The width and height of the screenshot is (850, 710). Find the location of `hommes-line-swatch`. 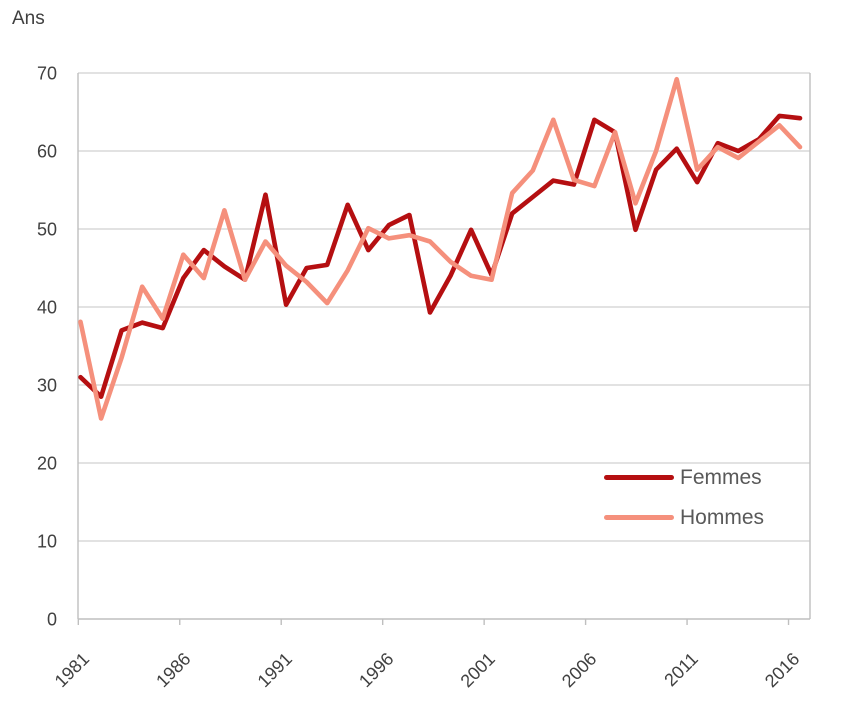

hommes-line-swatch is located at coordinates (639, 517).